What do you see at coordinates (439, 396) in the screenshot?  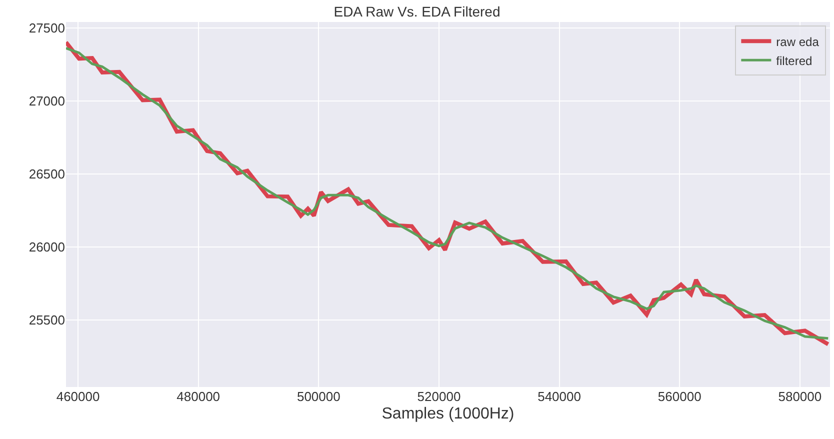 I see `x-tick-label: 520000` at bounding box center [439, 396].